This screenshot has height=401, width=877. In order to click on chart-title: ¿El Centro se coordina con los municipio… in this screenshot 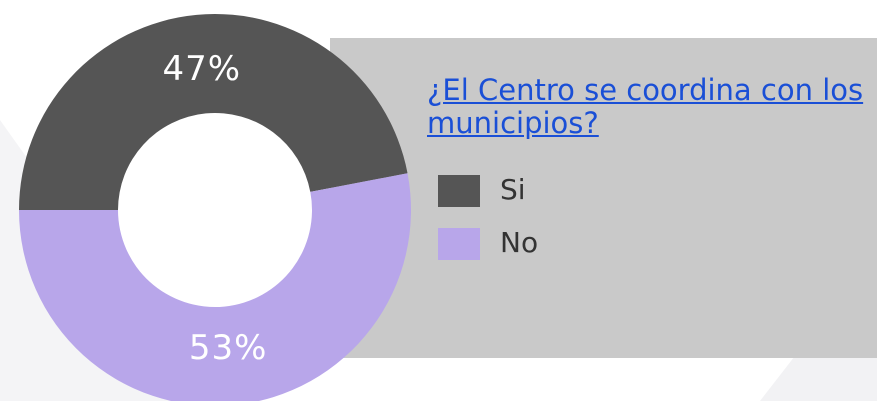, I will do `click(645, 106)`.